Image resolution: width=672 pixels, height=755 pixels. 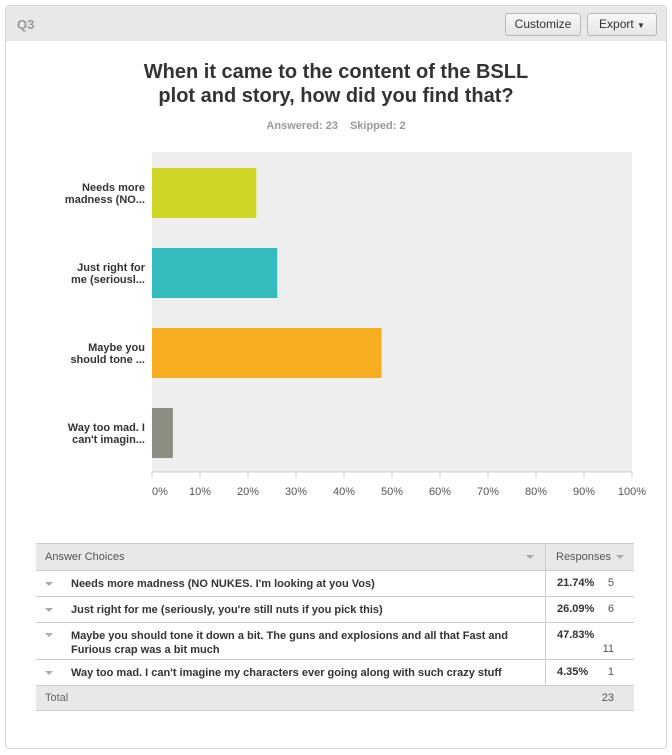 I want to click on category-label: Maybe you, so click(x=116, y=348).